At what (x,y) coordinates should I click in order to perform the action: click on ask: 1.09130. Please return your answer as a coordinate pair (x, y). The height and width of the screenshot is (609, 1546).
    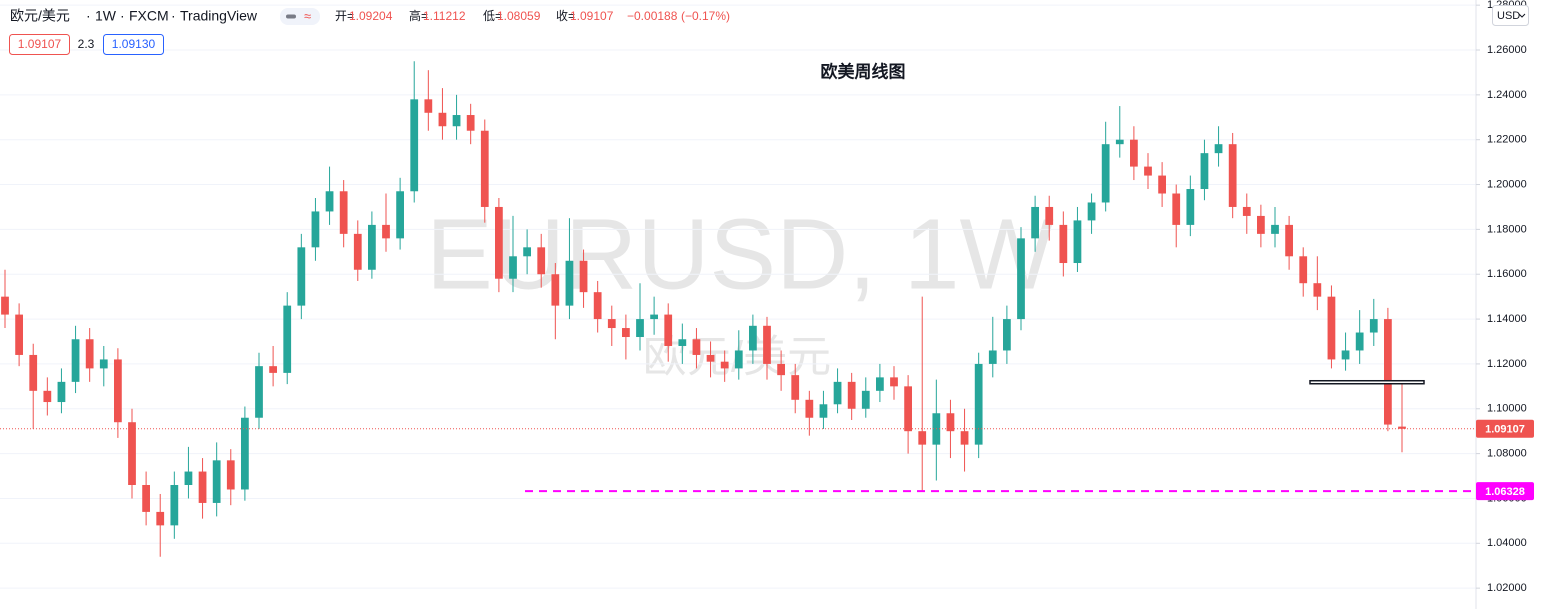
    Looking at the image, I should click on (134, 44).